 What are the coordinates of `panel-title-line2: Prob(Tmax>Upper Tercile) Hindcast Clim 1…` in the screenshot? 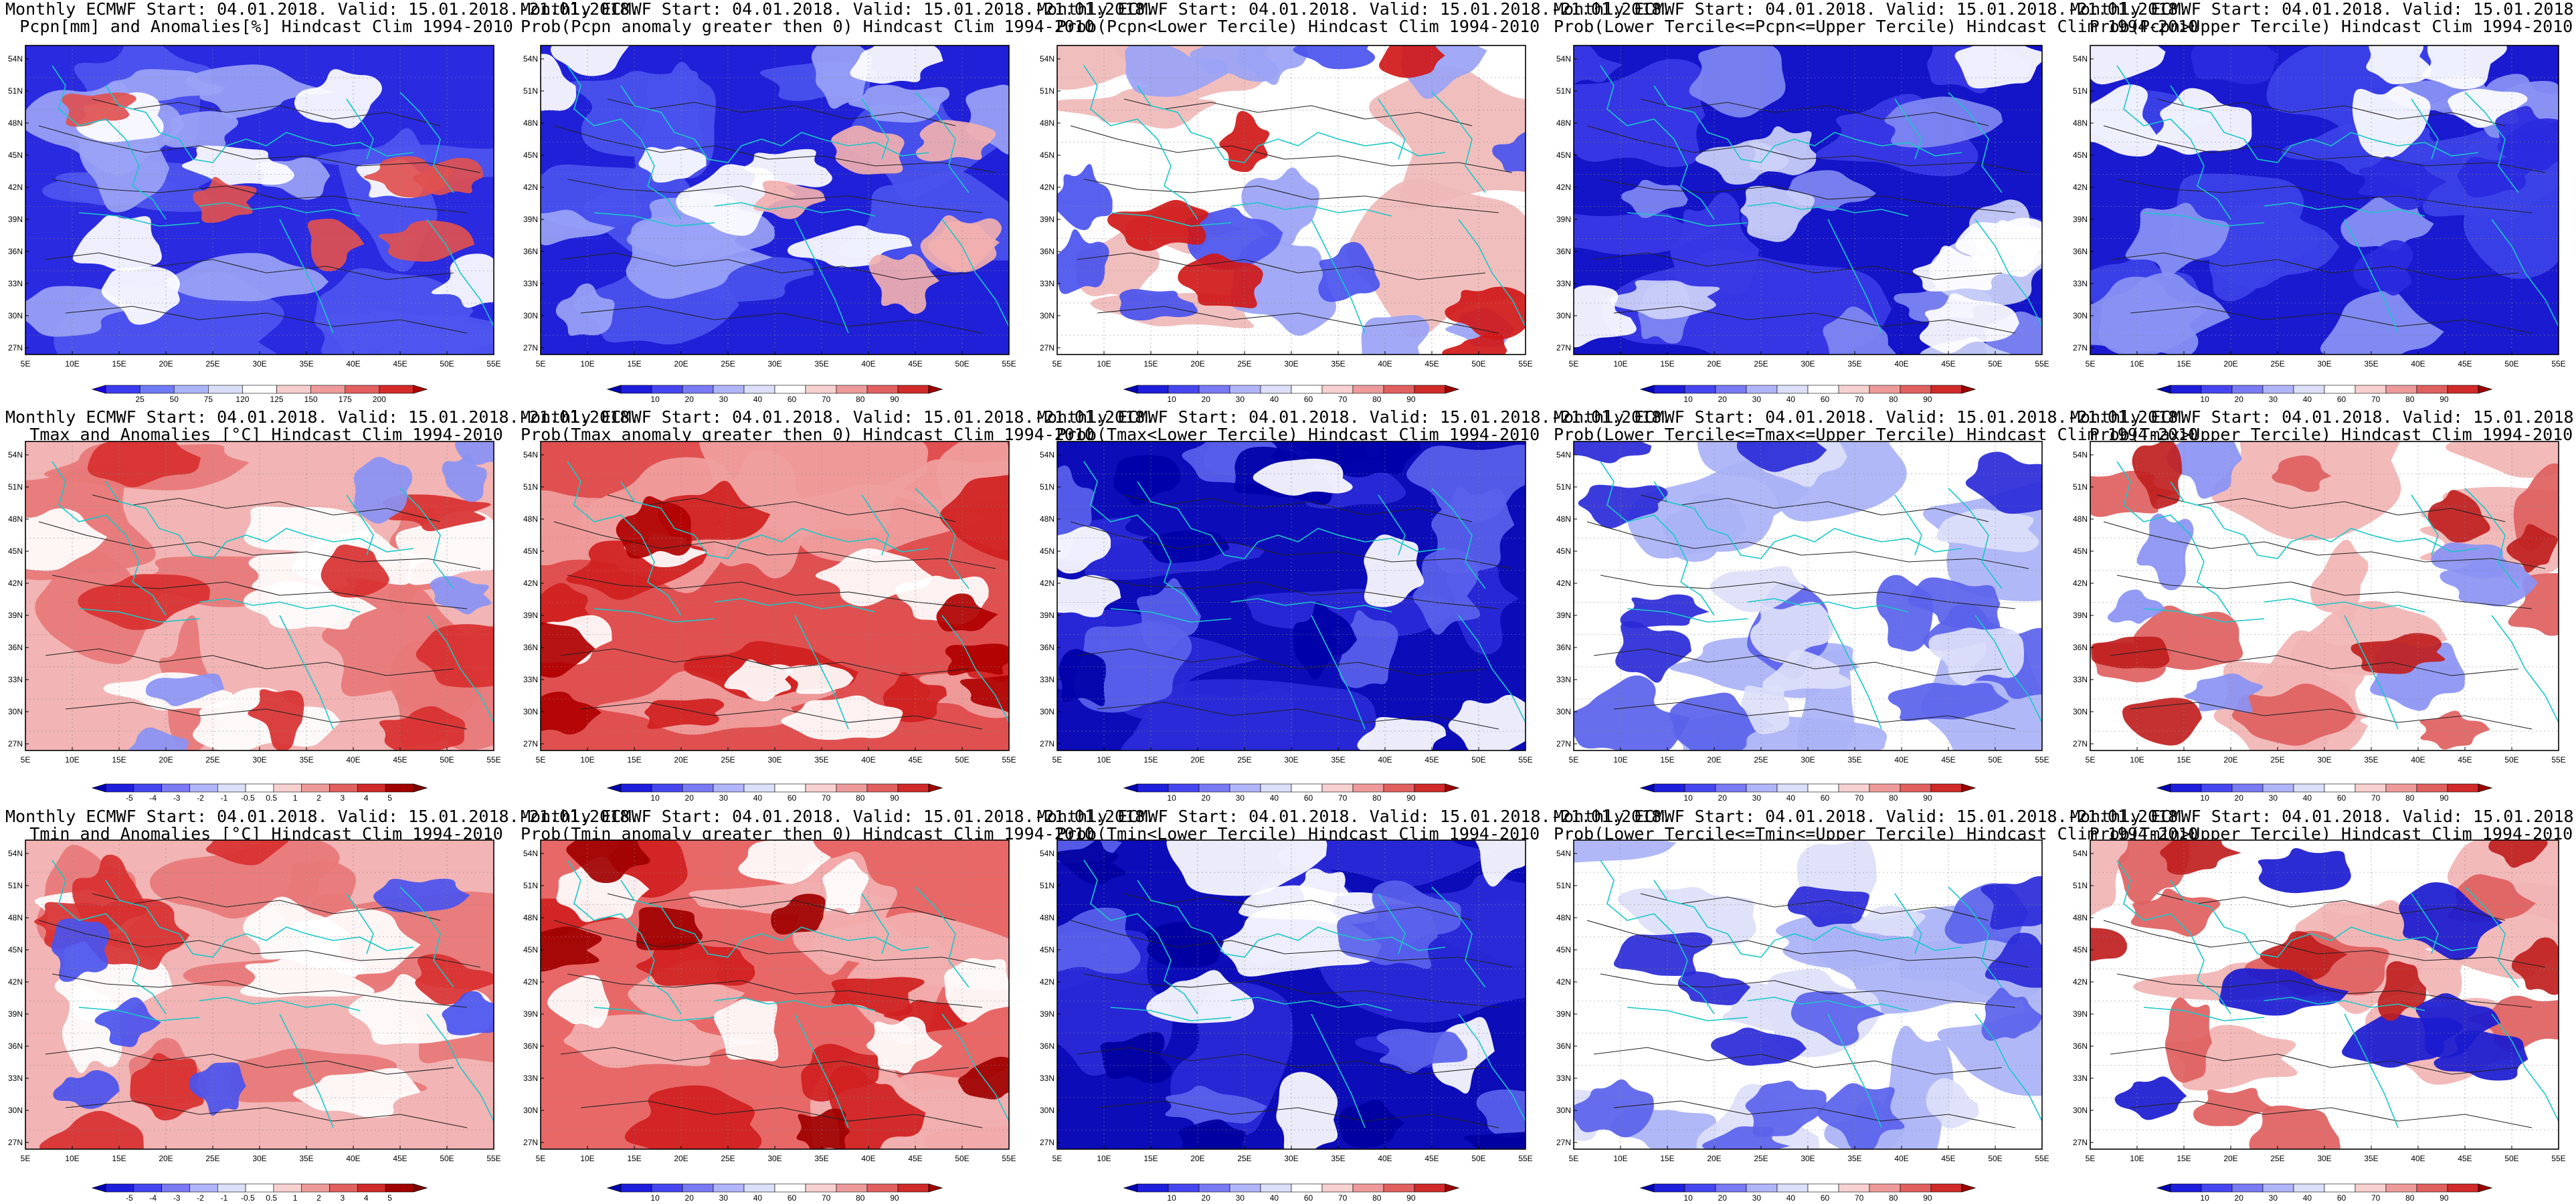 It's located at (2331, 434).